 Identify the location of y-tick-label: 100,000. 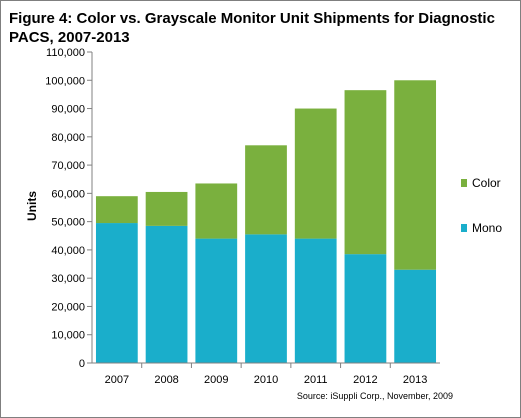
(65, 81).